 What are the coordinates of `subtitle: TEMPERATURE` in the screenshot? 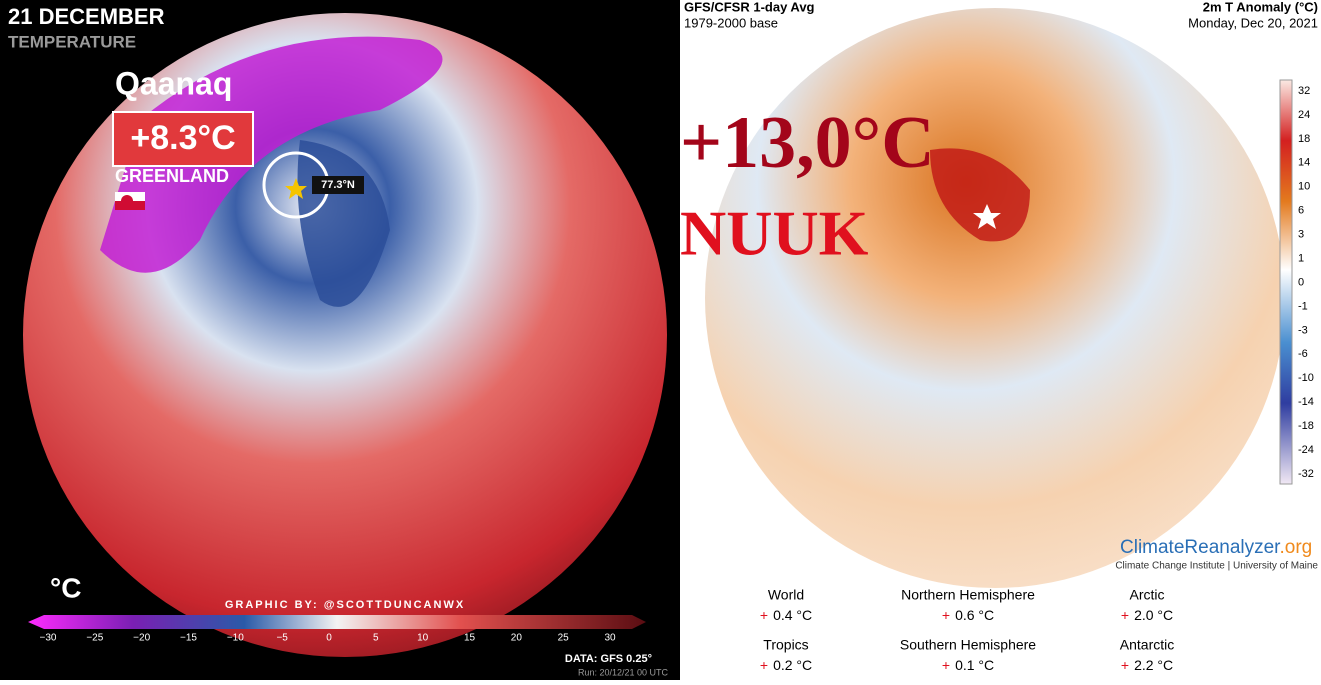 It's located at (72, 41).